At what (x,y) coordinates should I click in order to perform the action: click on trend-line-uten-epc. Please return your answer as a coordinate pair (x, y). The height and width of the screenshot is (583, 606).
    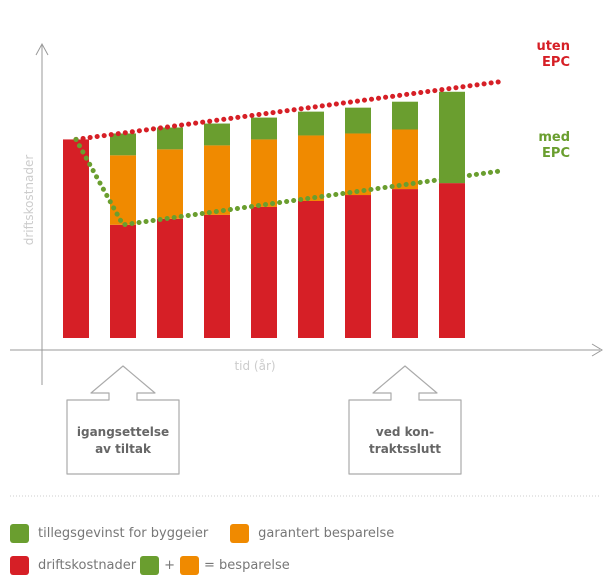
    Looking at the image, I should click on (287, 110).